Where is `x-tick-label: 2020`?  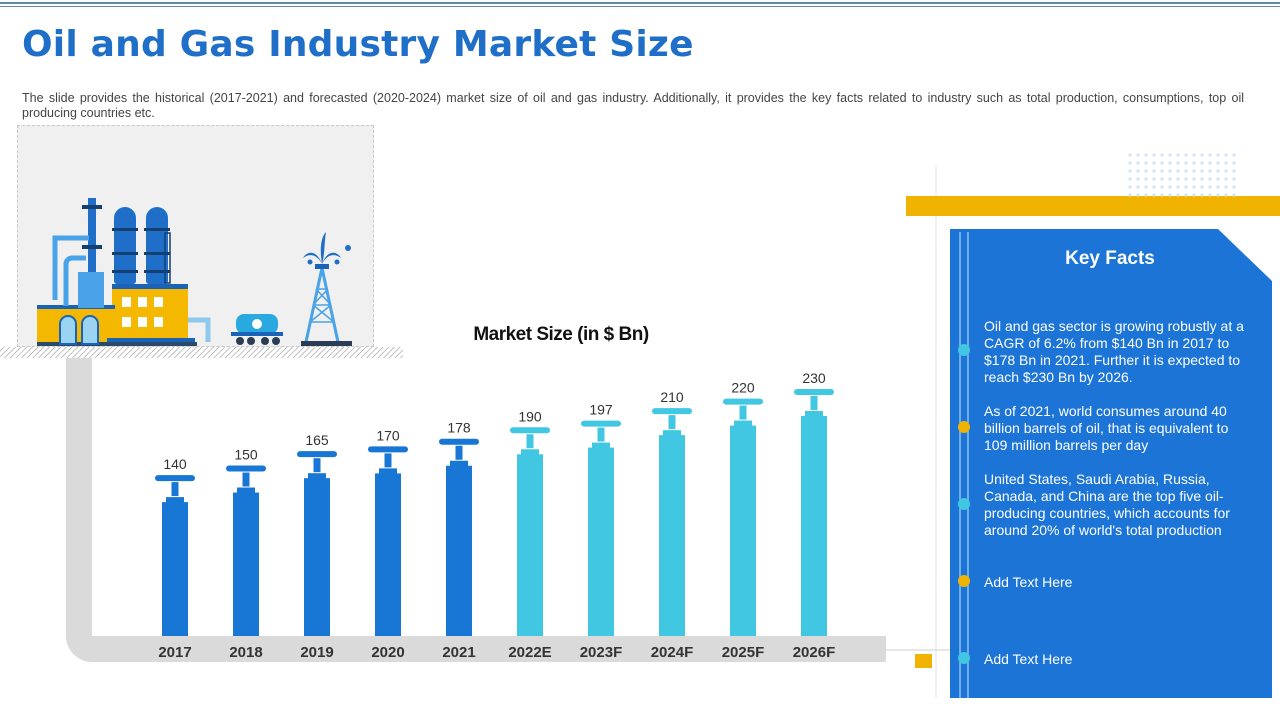
x-tick-label: 2020 is located at coordinates (387, 652).